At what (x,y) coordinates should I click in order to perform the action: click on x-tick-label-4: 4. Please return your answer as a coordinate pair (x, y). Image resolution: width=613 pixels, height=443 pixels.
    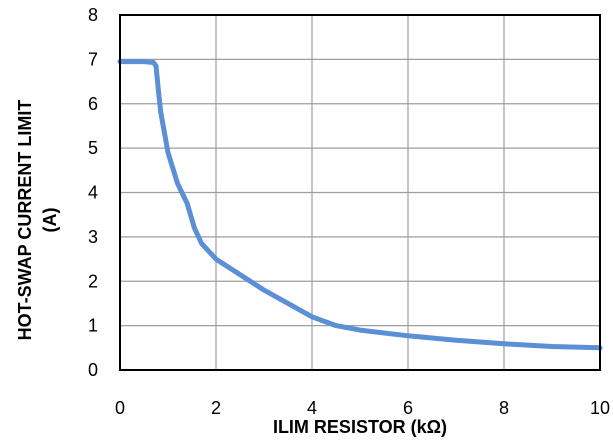
    Looking at the image, I should click on (312, 408).